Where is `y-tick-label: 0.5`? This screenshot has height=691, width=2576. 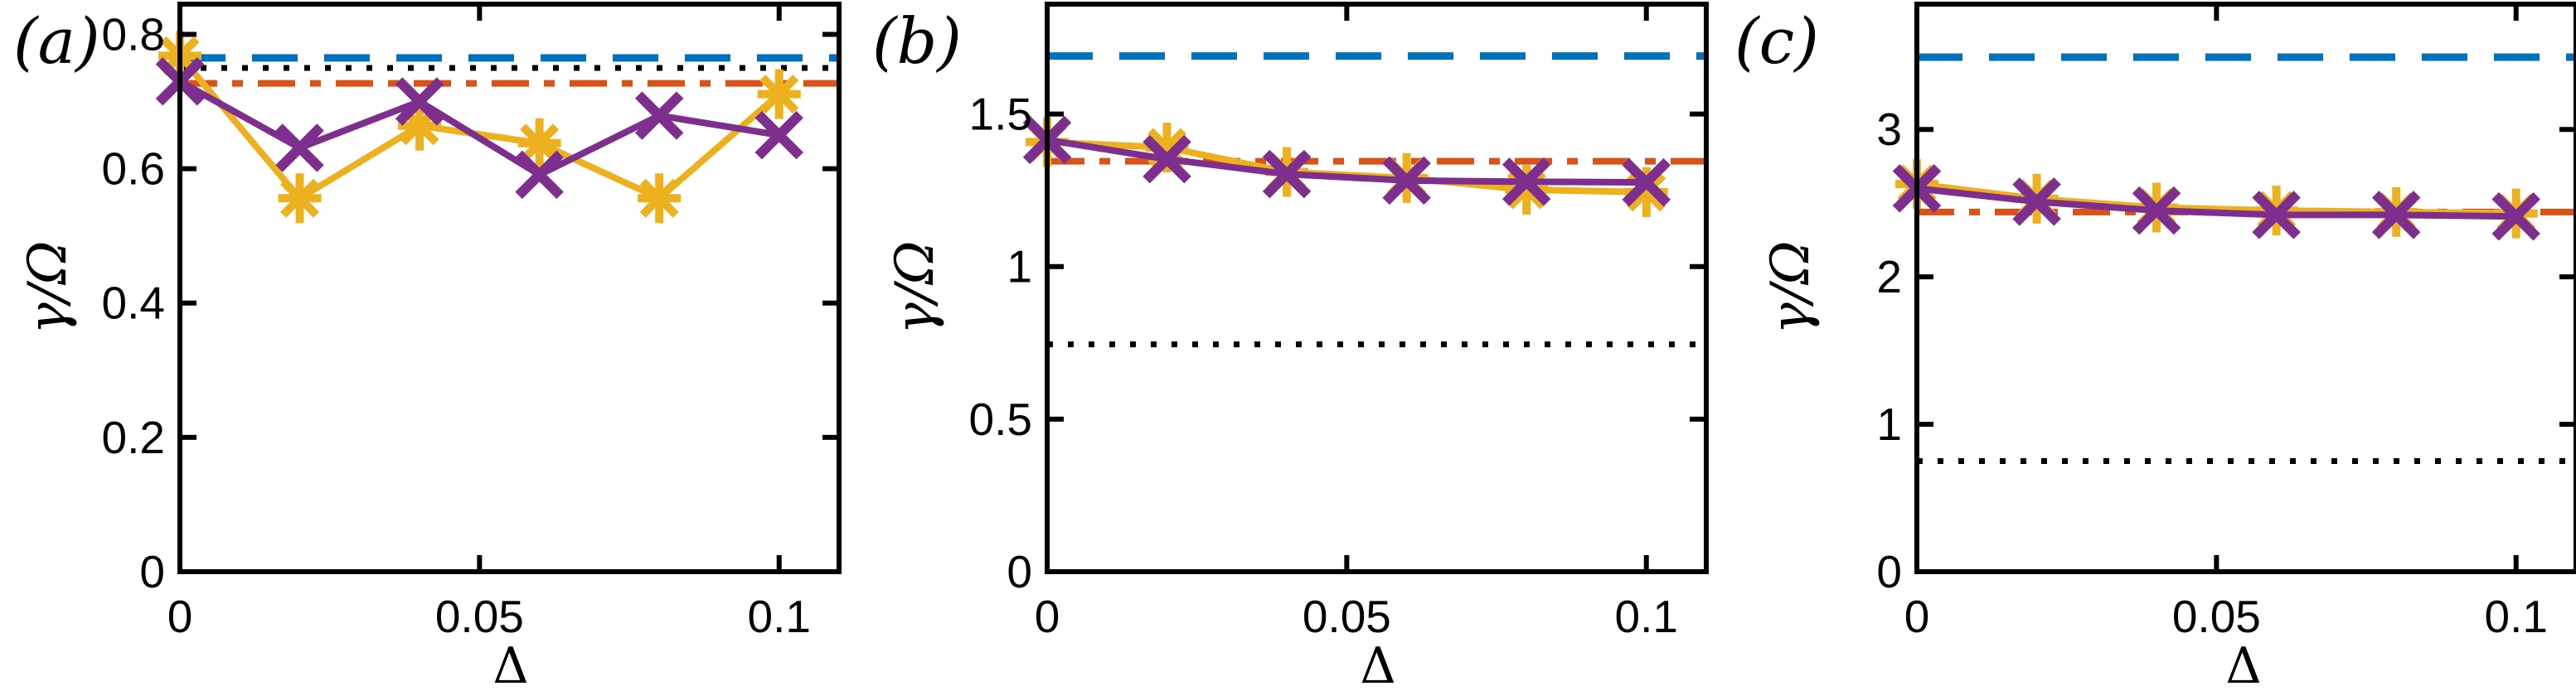
y-tick-label: 0.5 is located at coordinates (1000, 419).